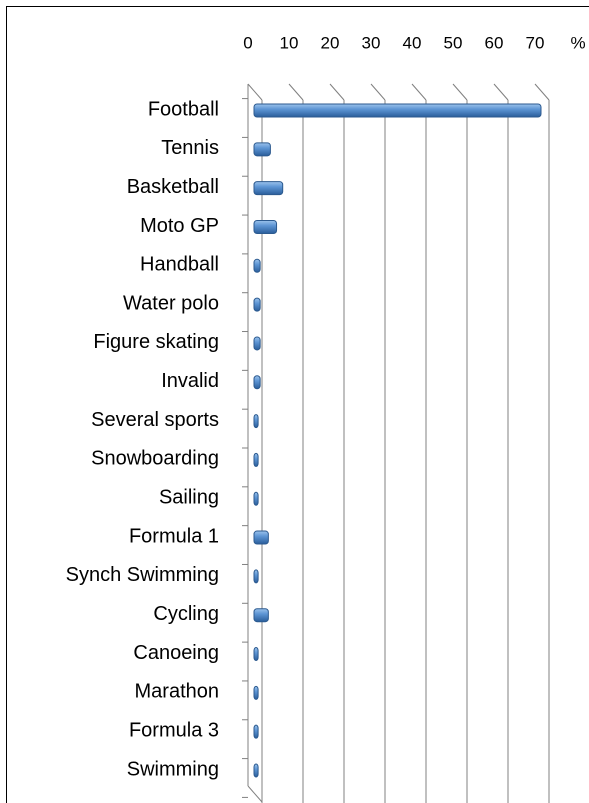 The image size is (589, 803). Describe the element at coordinates (179, 265) in the screenshot. I see `y-tick-label: Handball` at that location.